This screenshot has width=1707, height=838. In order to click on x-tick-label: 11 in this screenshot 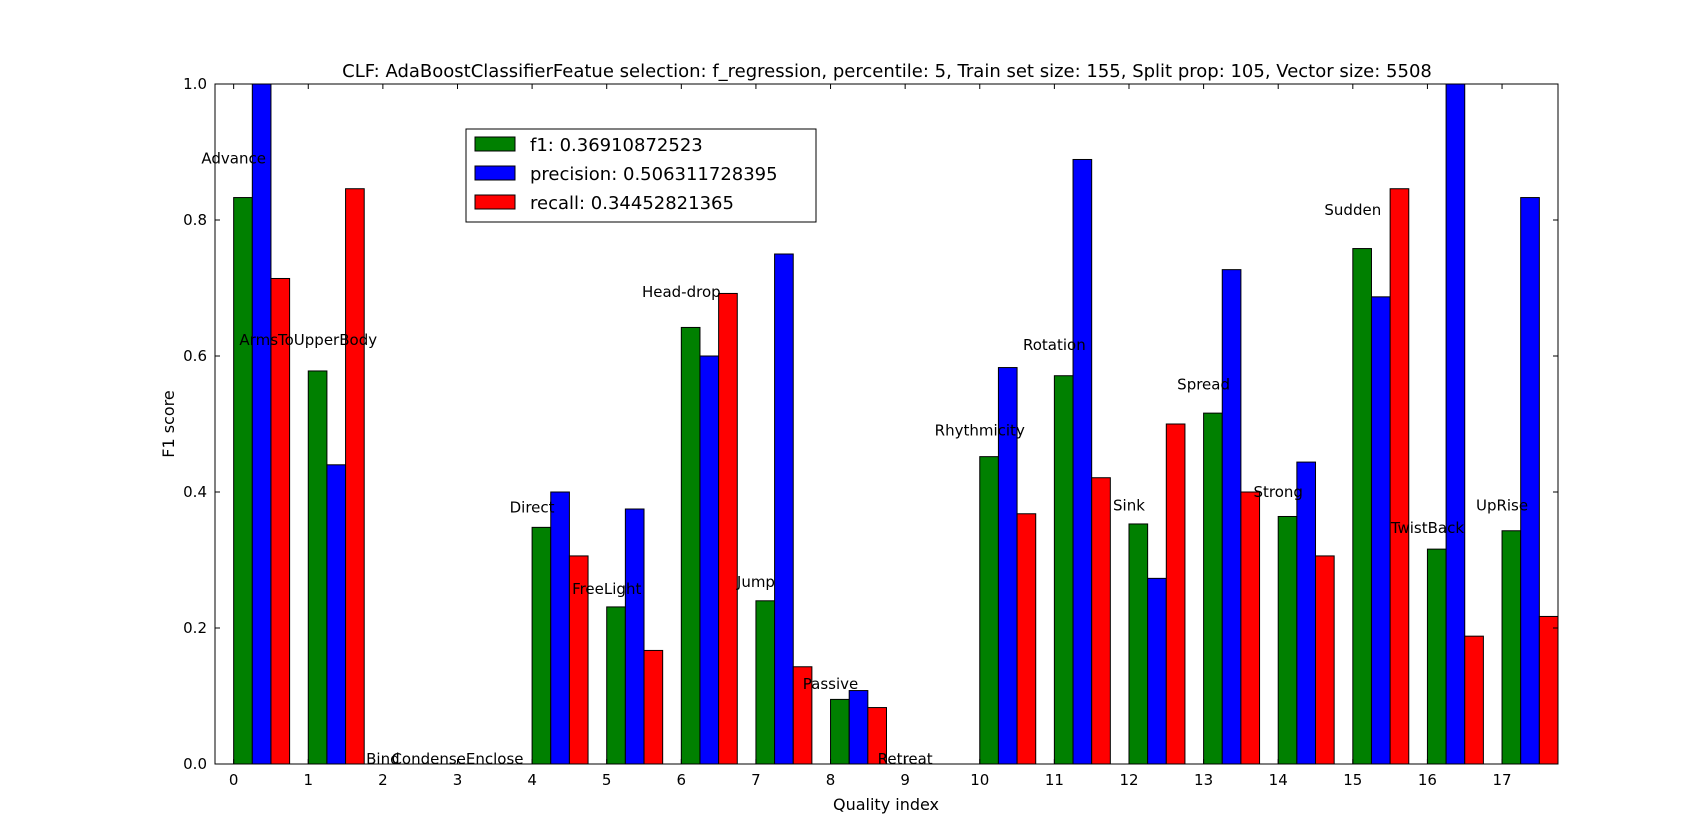, I will do `click(1054, 780)`.